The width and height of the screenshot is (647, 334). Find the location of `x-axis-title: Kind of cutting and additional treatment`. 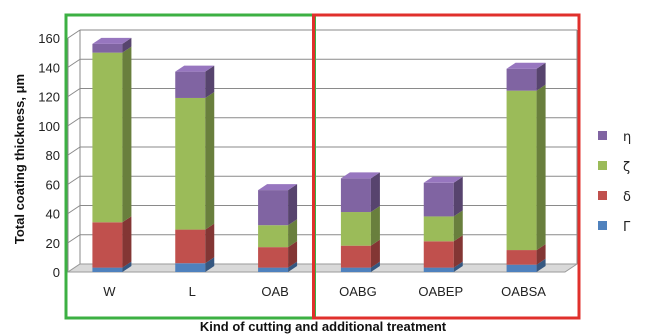

x-axis-title: Kind of cutting and additional treatment is located at coordinates (323, 326).